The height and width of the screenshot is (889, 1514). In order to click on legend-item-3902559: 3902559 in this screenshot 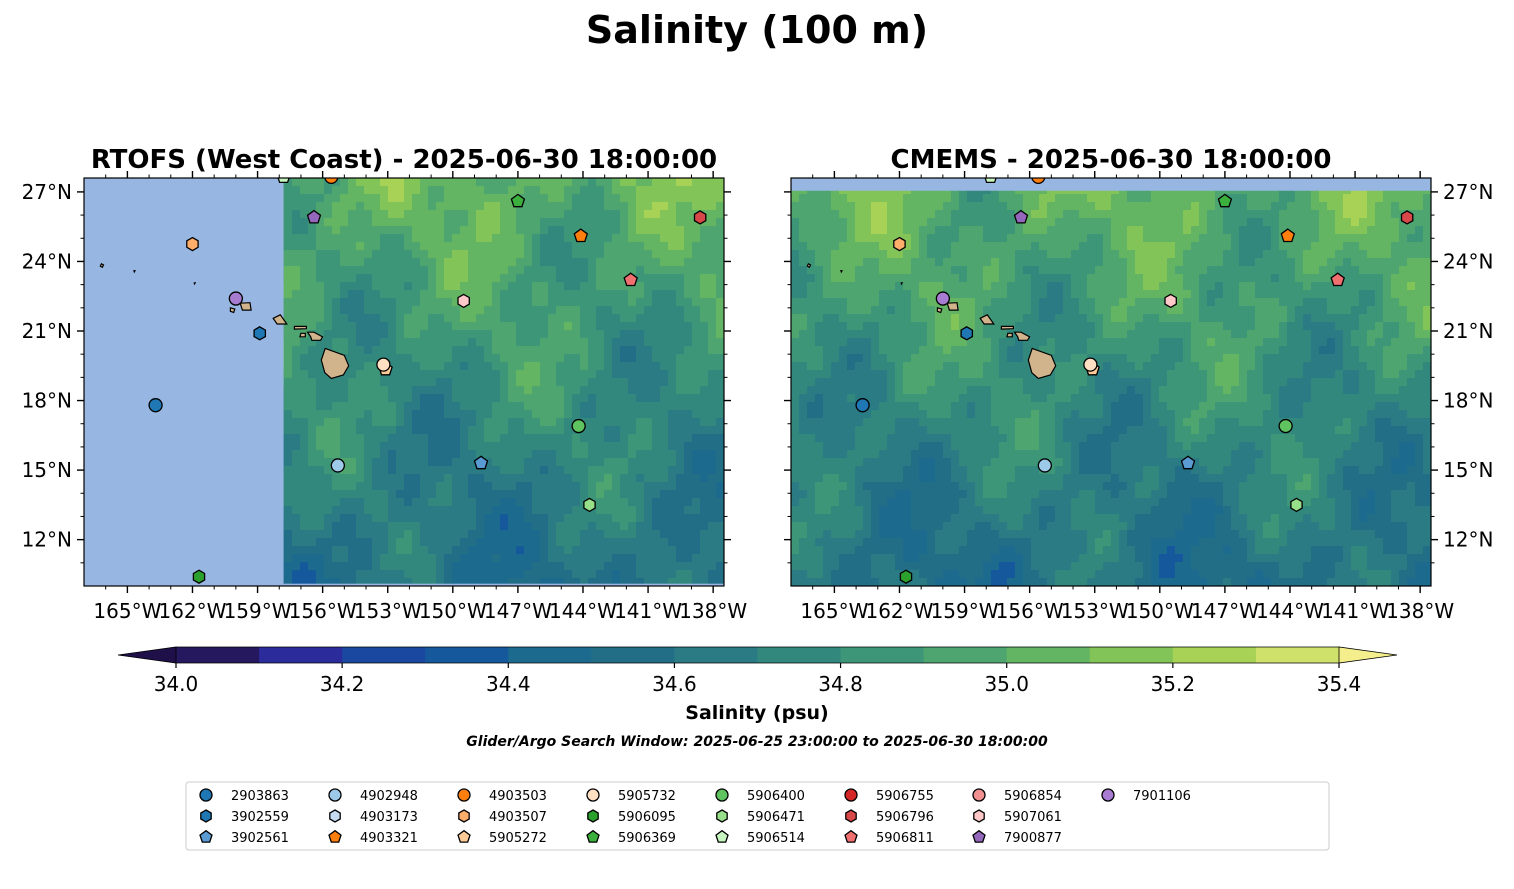, I will do `click(244, 817)`.